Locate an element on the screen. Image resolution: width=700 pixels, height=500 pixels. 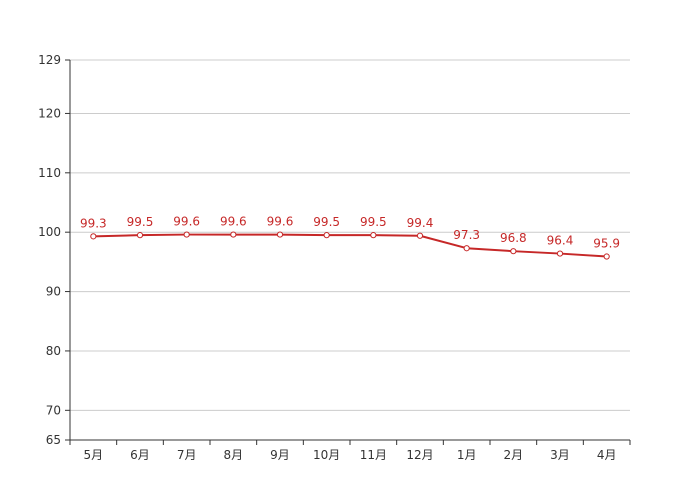
x-tick-label: 1月 is located at coordinates (467, 455).